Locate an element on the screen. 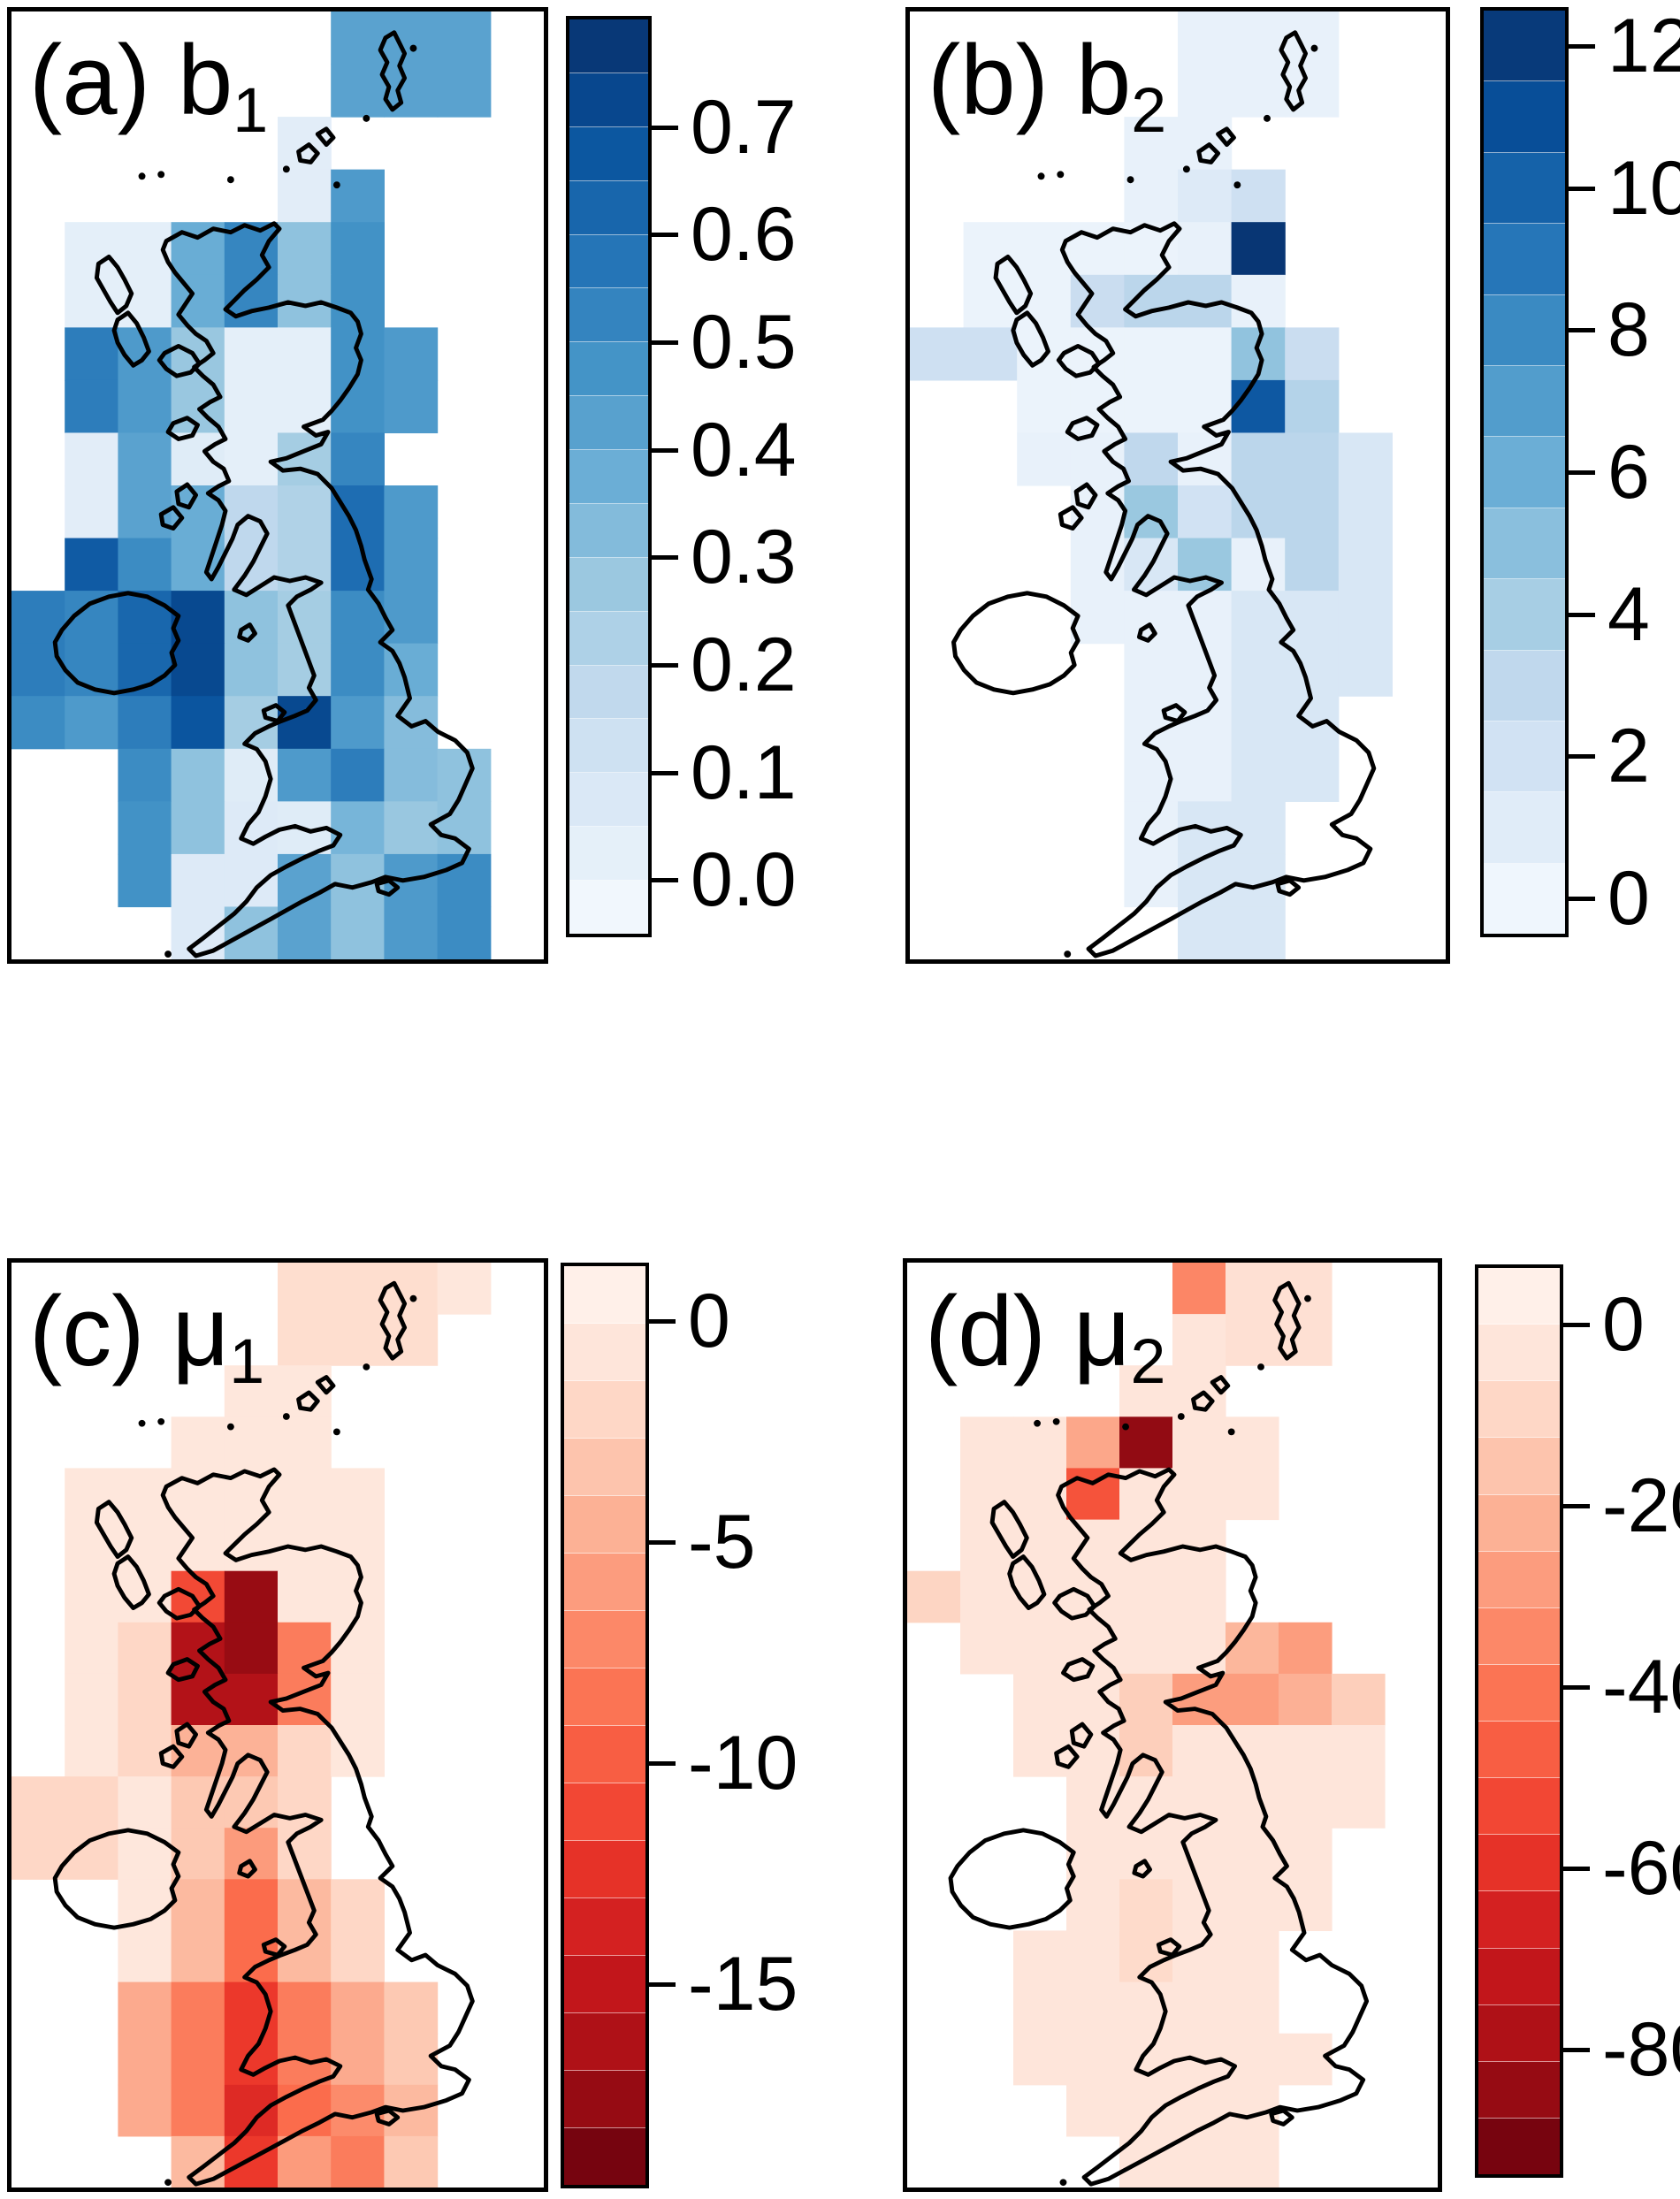 Image resolution: width=1680 pixels, height=2199 pixels. colorbar-tick-label: 2 is located at coordinates (1628, 756).